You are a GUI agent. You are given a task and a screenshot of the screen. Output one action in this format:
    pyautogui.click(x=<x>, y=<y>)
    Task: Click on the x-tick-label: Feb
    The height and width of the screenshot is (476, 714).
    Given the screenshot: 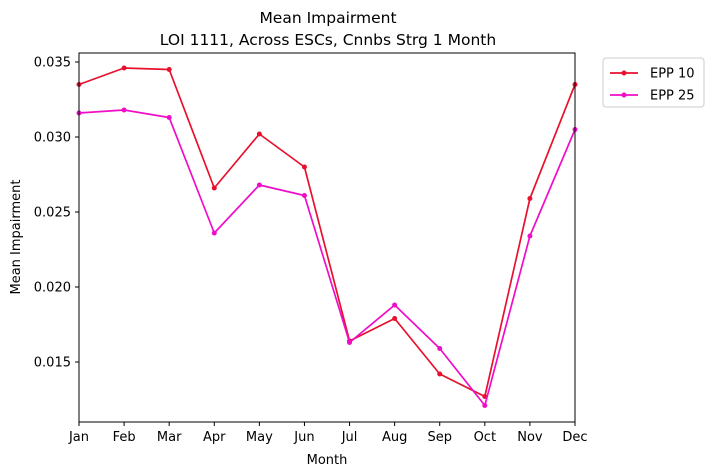 What is the action you would take?
    pyautogui.click(x=124, y=437)
    